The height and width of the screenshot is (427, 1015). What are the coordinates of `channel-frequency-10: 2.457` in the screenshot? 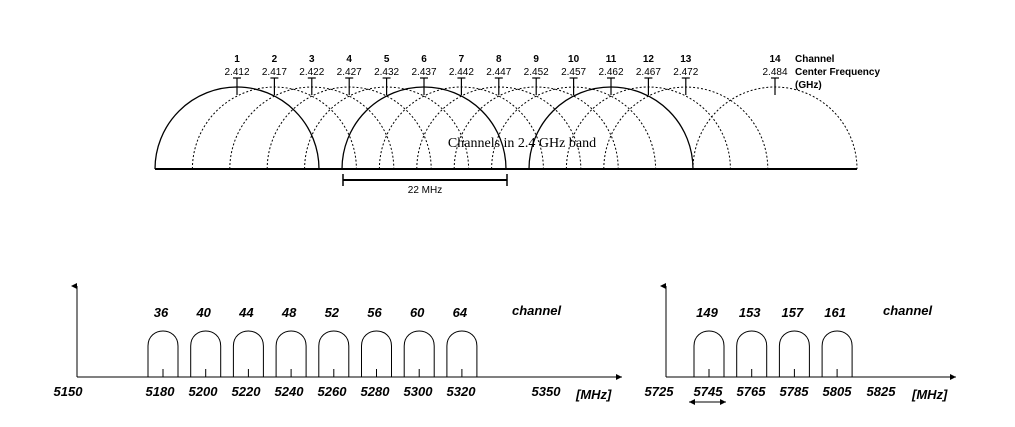 It's located at (573, 72).